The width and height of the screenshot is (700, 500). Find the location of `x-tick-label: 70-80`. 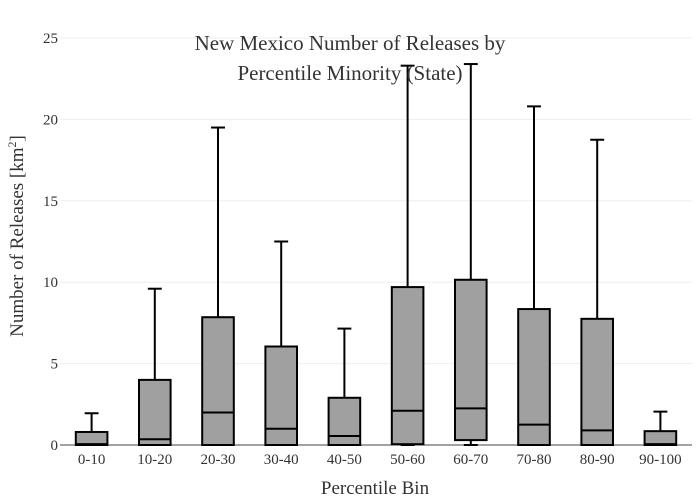

x-tick-label: 70-80 is located at coordinates (534, 460).